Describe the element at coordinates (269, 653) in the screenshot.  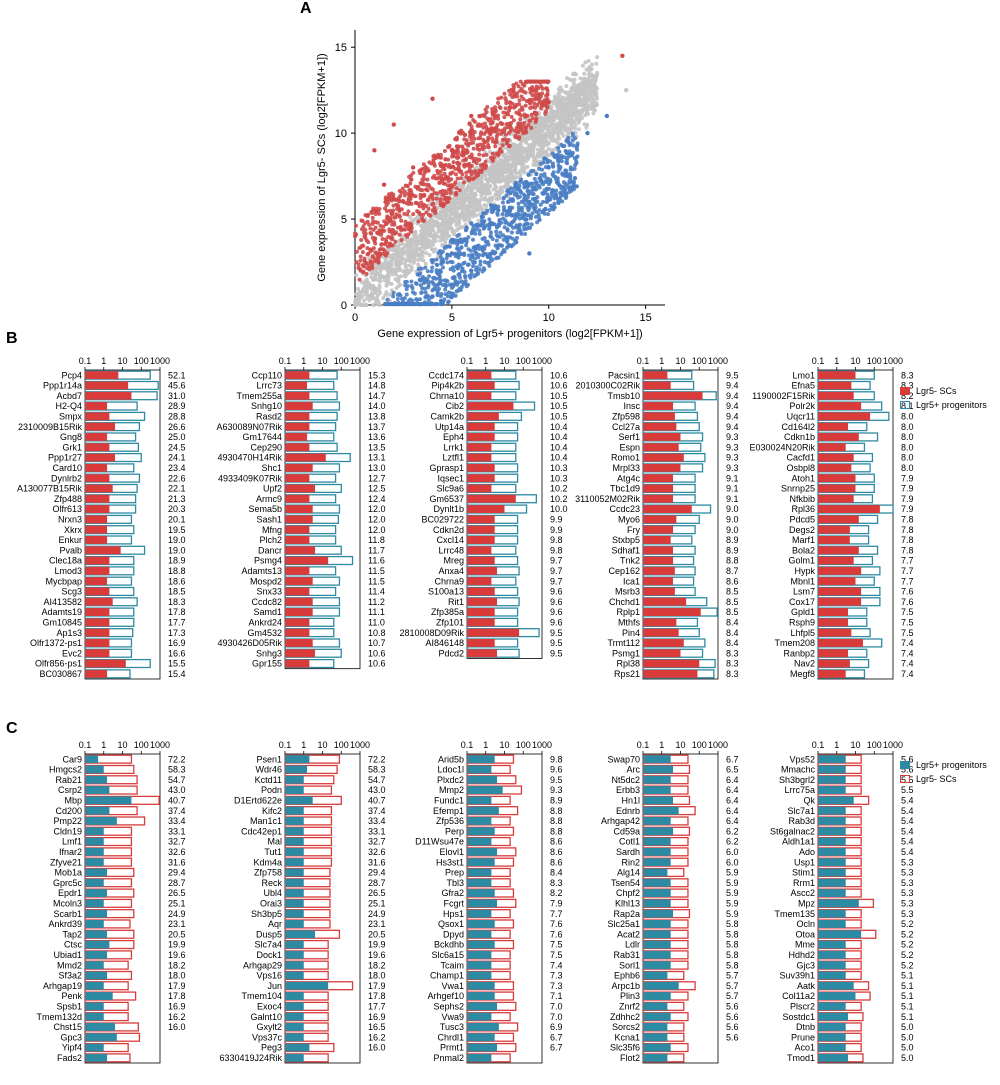
I see `gene-label: Snhg3` at that location.